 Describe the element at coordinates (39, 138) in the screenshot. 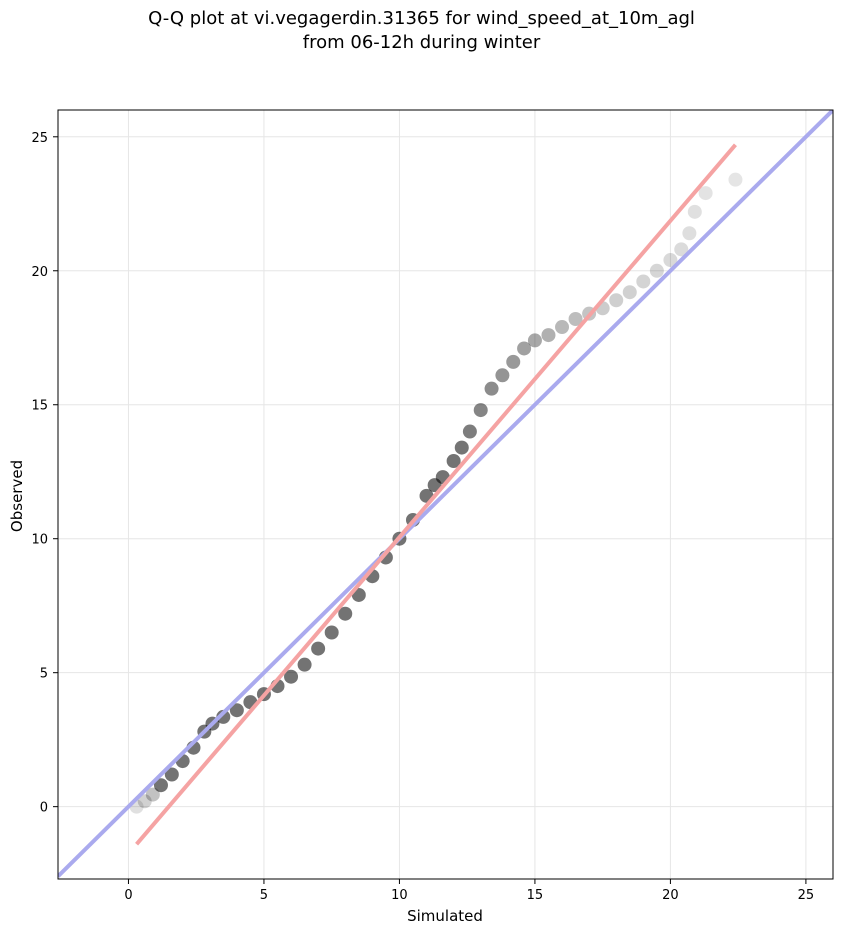

I see `y-tick-label: 25` at that location.